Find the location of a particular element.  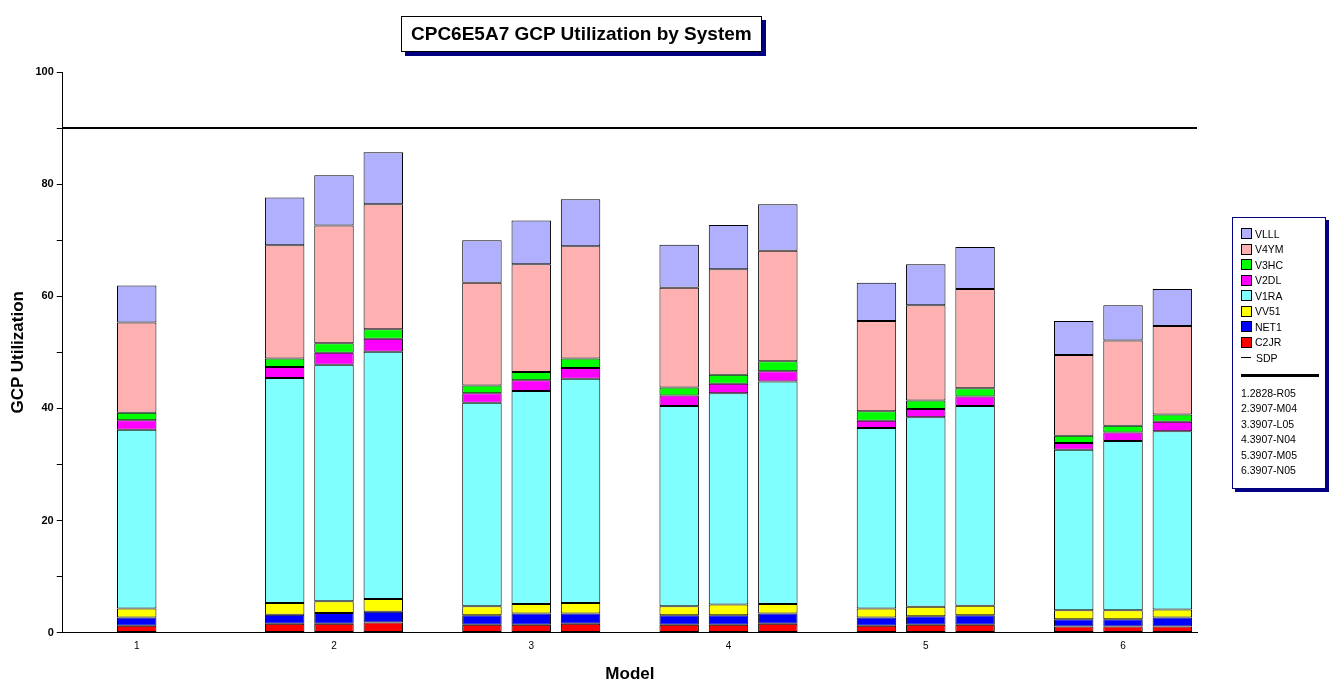

text: 2.3907-M04 is located at coordinates (1270, 409).